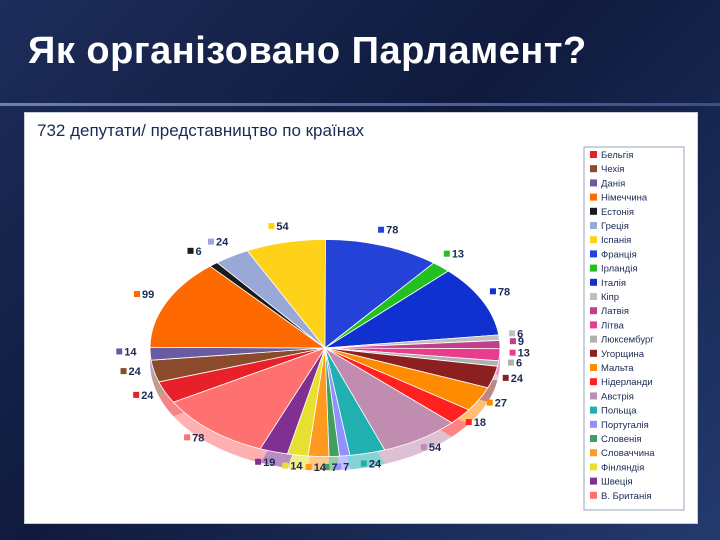 Image resolution: width=720 pixels, height=540 pixels. What do you see at coordinates (619, 411) in the screenshot?
I see `legend-label: Польща` at bounding box center [619, 411].